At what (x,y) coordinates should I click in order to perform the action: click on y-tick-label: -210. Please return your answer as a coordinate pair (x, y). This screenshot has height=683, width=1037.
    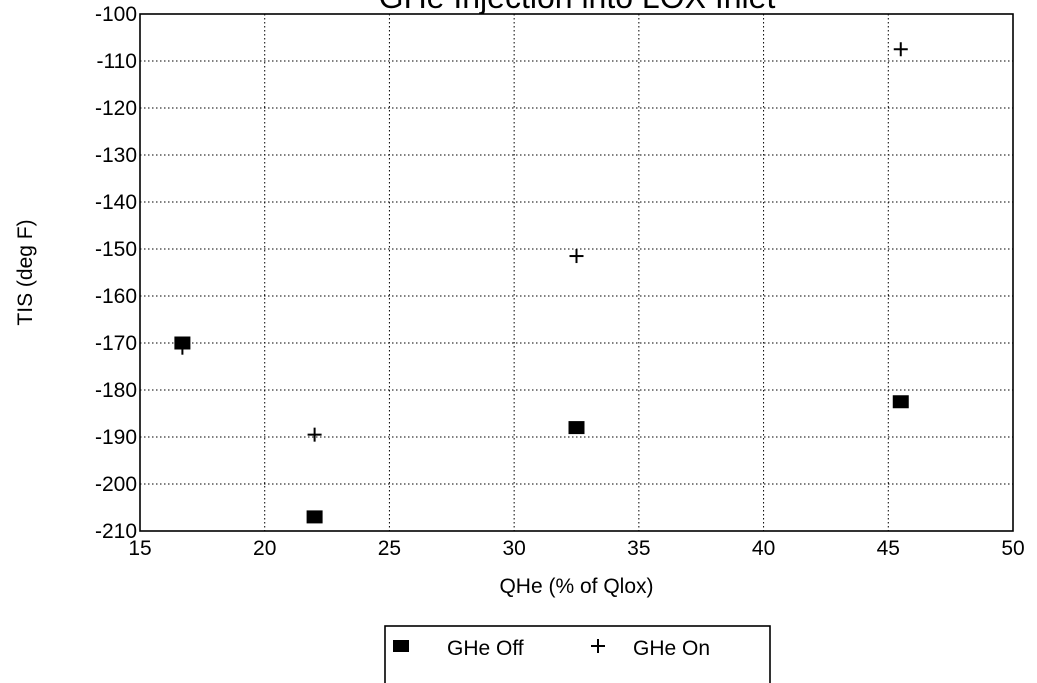
    Looking at the image, I should click on (116, 531).